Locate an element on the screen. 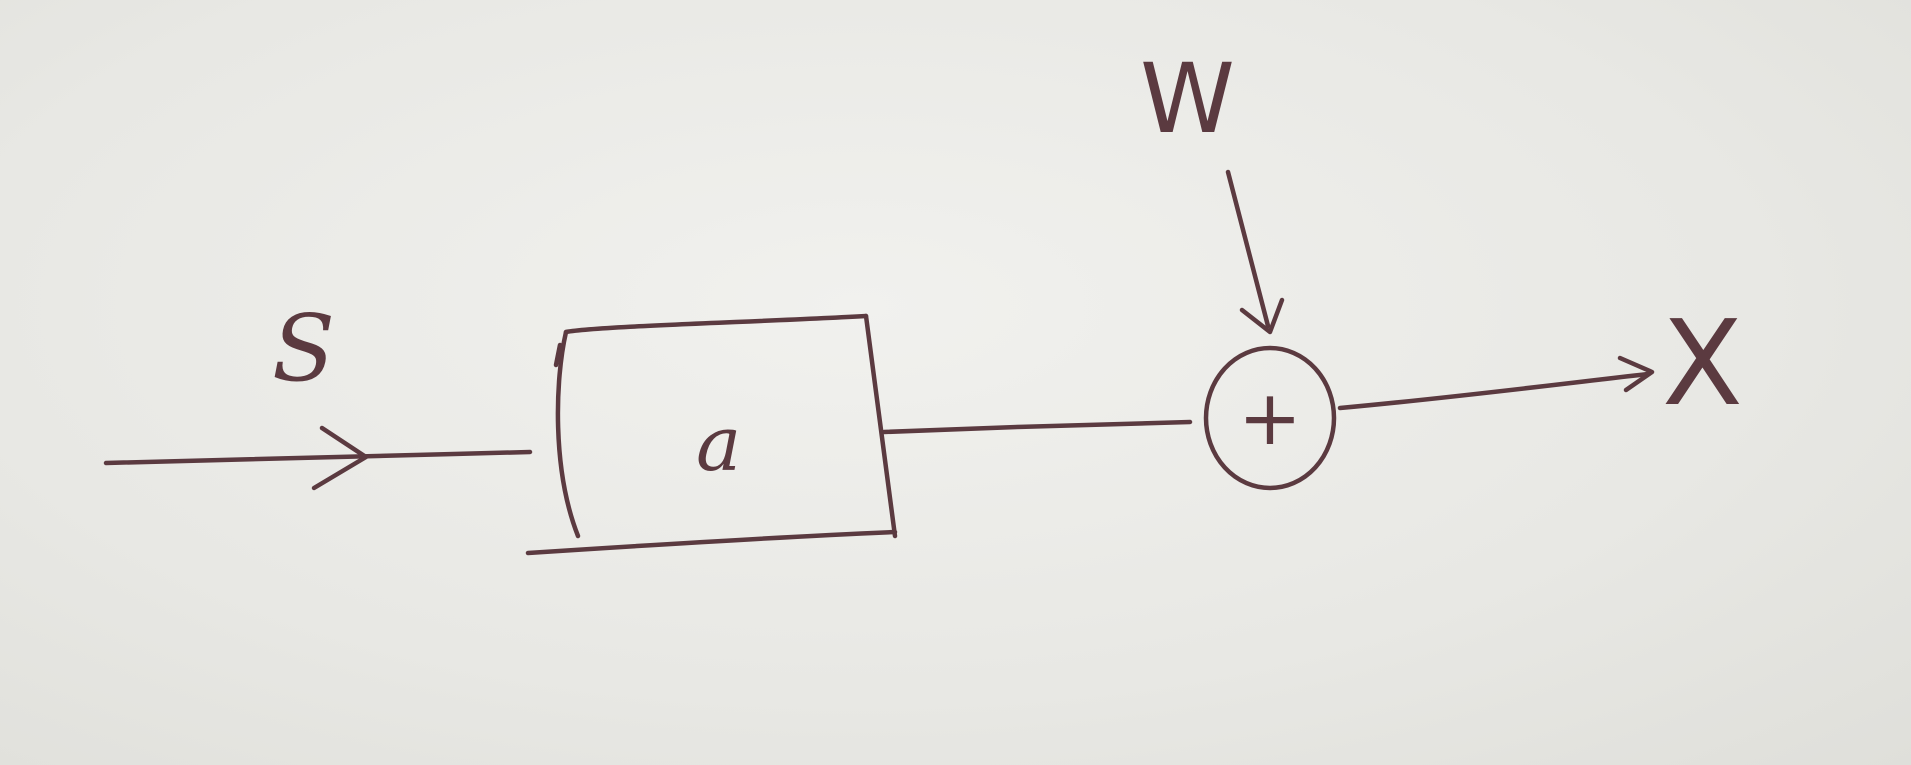 Image resolution: width=1911 pixels, height=765 pixels. block-label: a is located at coordinates (718, 443).